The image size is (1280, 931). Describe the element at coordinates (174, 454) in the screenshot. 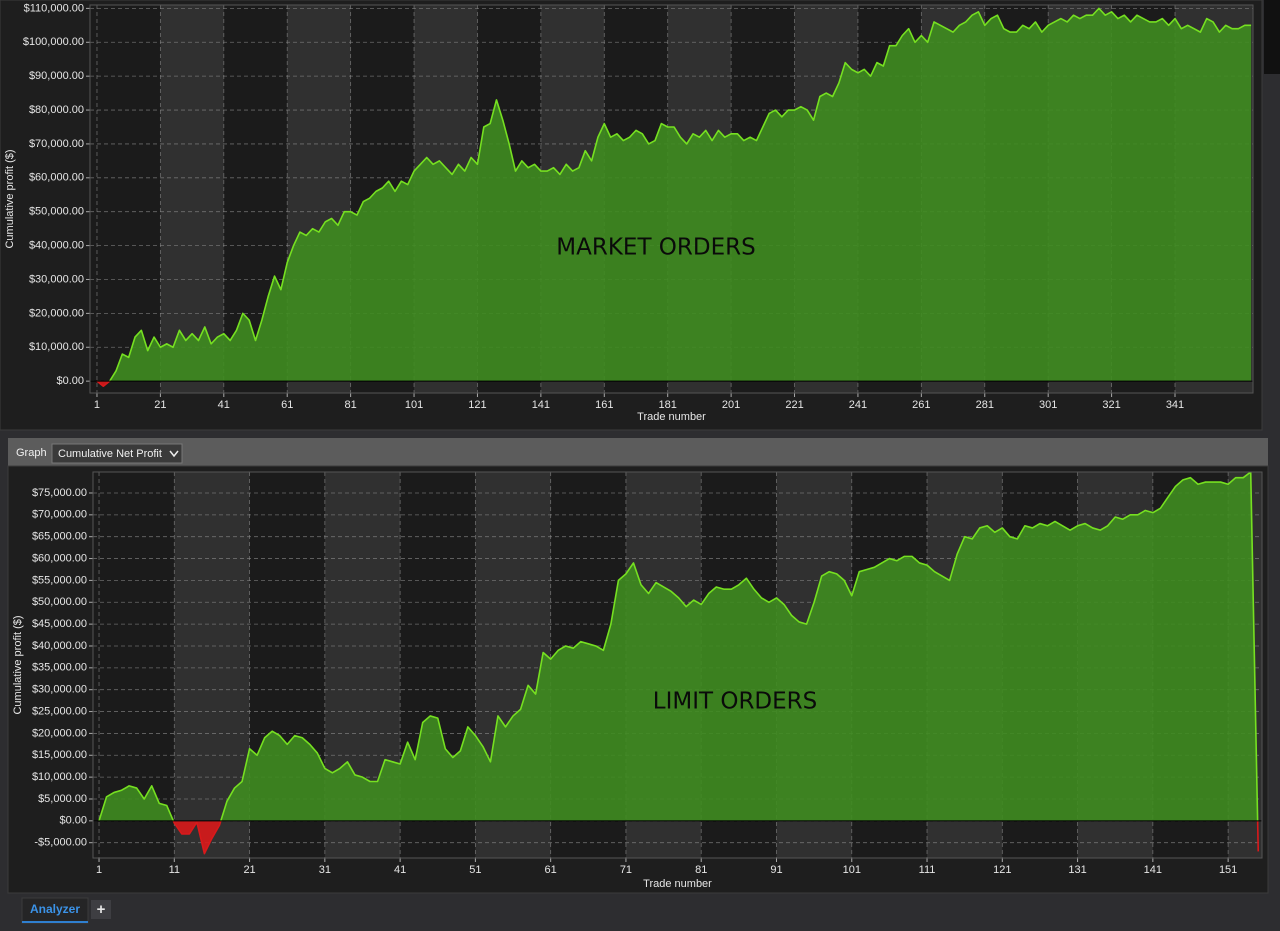

I see `select-arrow` at that location.